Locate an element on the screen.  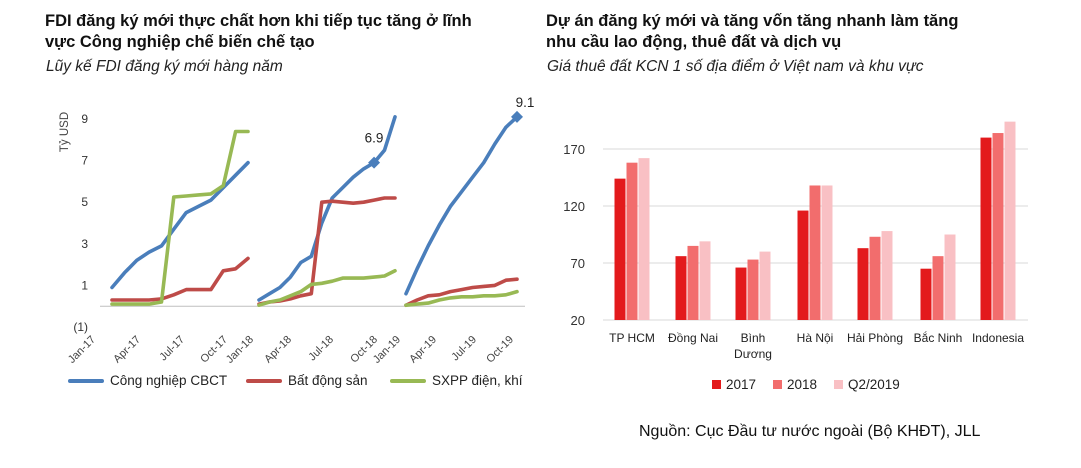
bar-legend-q2-2019: Q2/2019 is located at coordinates (867, 384).